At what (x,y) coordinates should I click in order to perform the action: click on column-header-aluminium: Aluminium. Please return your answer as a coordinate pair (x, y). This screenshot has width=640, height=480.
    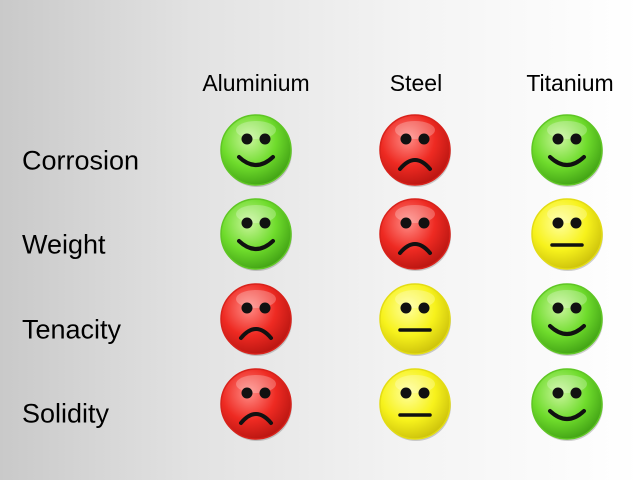
    Looking at the image, I should click on (256, 83).